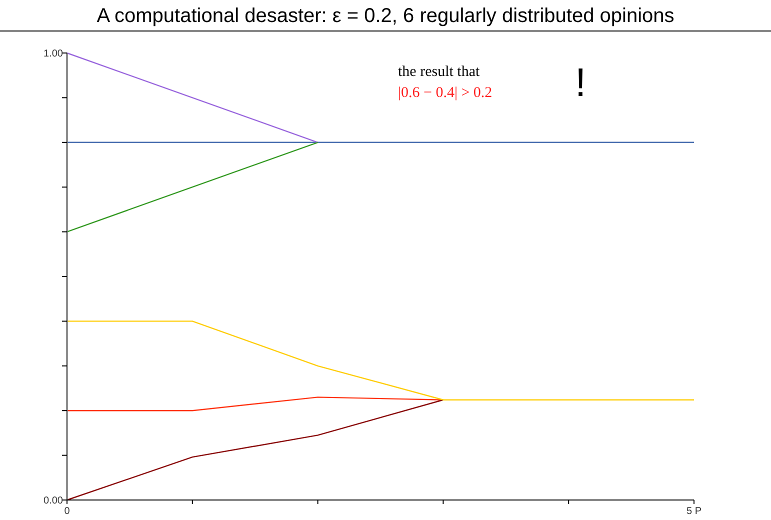 The image size is (771, 520). I want to click on annotation: |0.6 − 0.4| > 0.2, so click(445, 93).